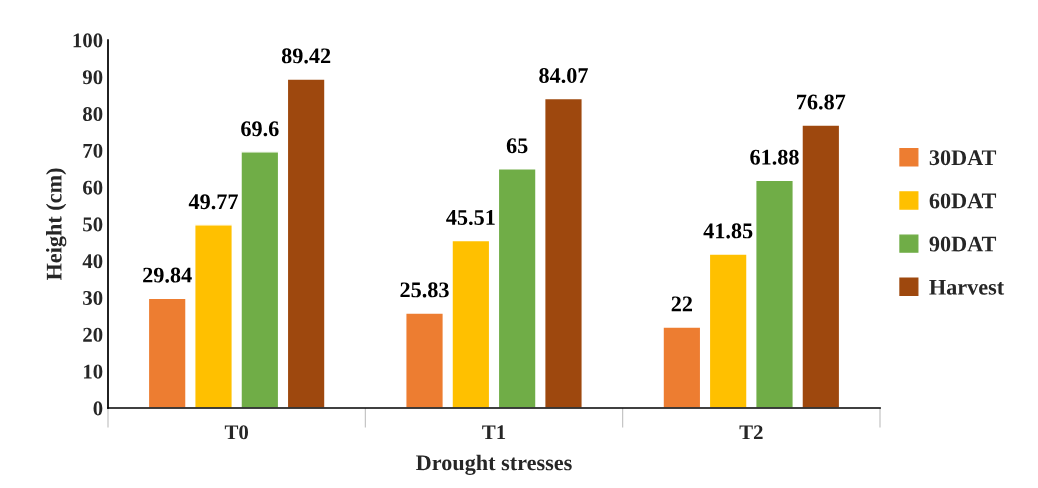 The height and width of the screenshot is (488, 1038). Describe the element at coordinates (751, 432) in the screenshot. I see `x-tick-label: T2` at that location.